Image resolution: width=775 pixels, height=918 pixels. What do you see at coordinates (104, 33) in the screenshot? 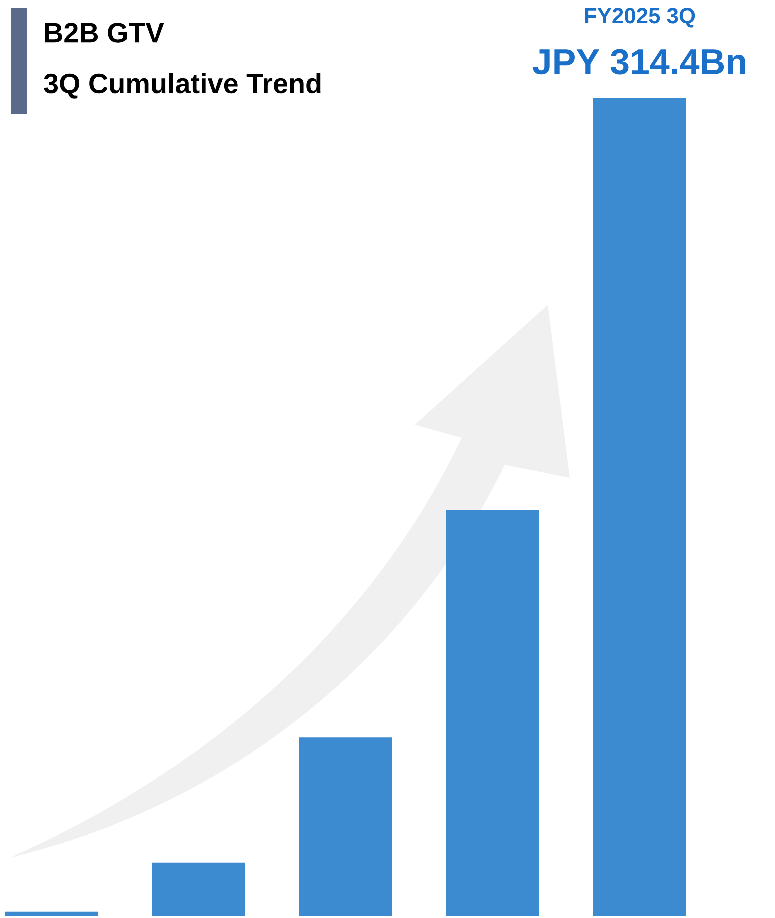
I see `chart-title: B2B GTV` at bounding box center [104, 33].